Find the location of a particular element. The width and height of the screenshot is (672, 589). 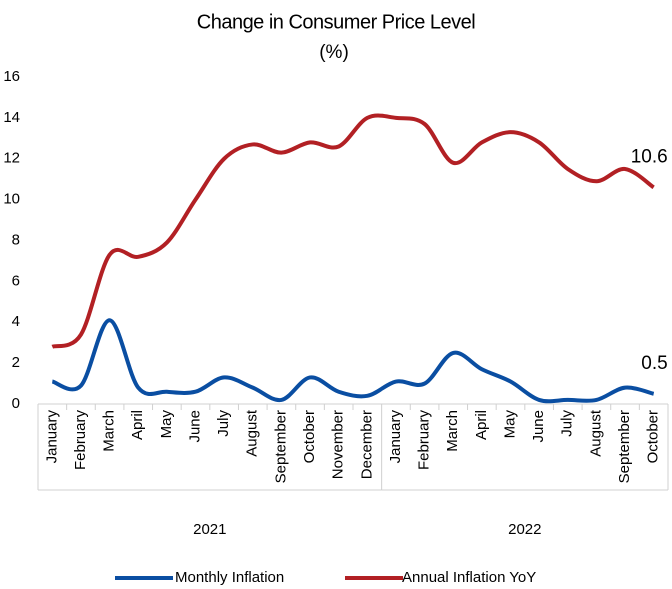

y-tick-label: 0 is located at coordinates (16, 403).